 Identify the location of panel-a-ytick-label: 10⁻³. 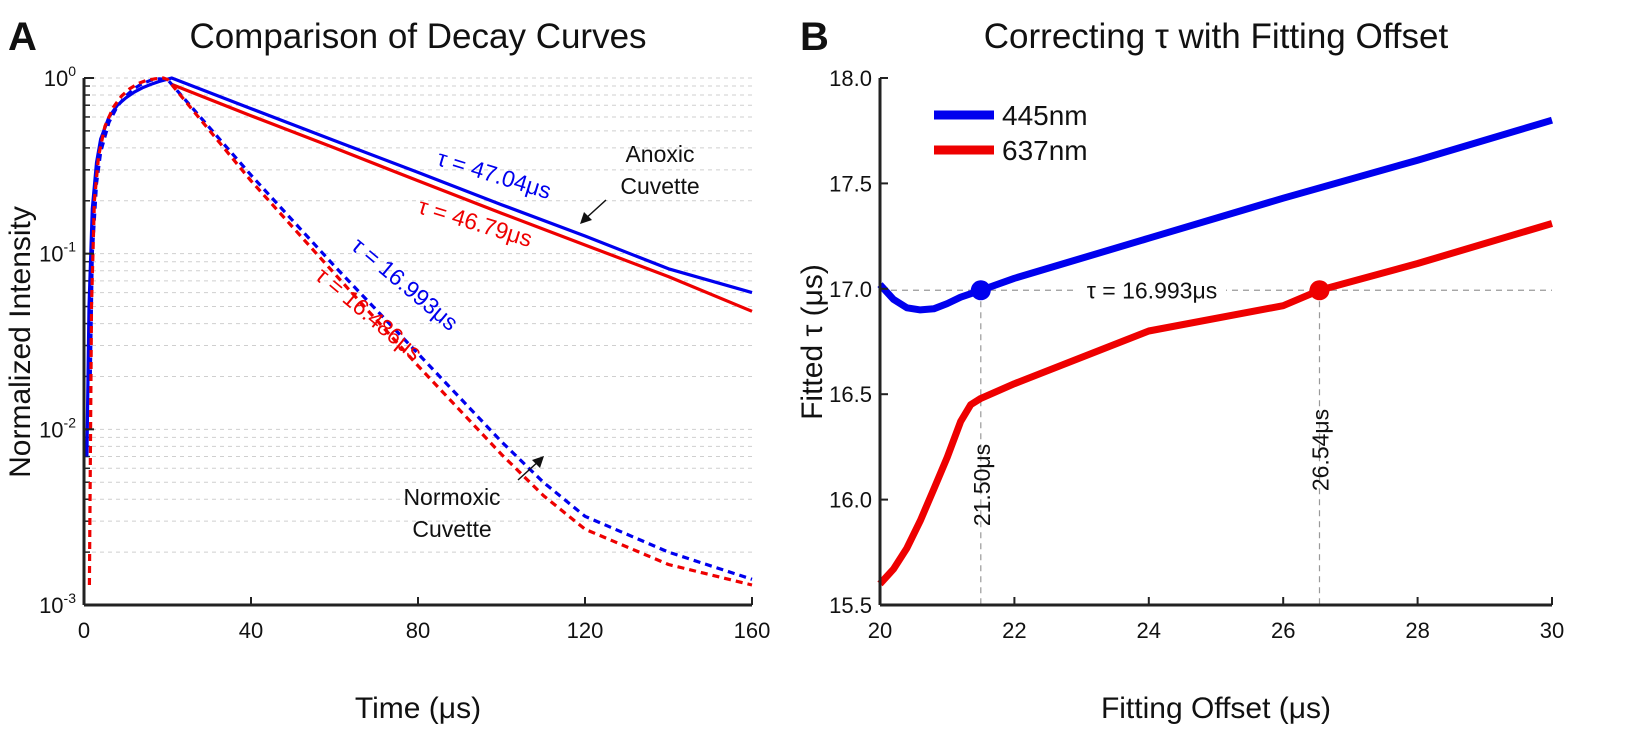
(57, 604).